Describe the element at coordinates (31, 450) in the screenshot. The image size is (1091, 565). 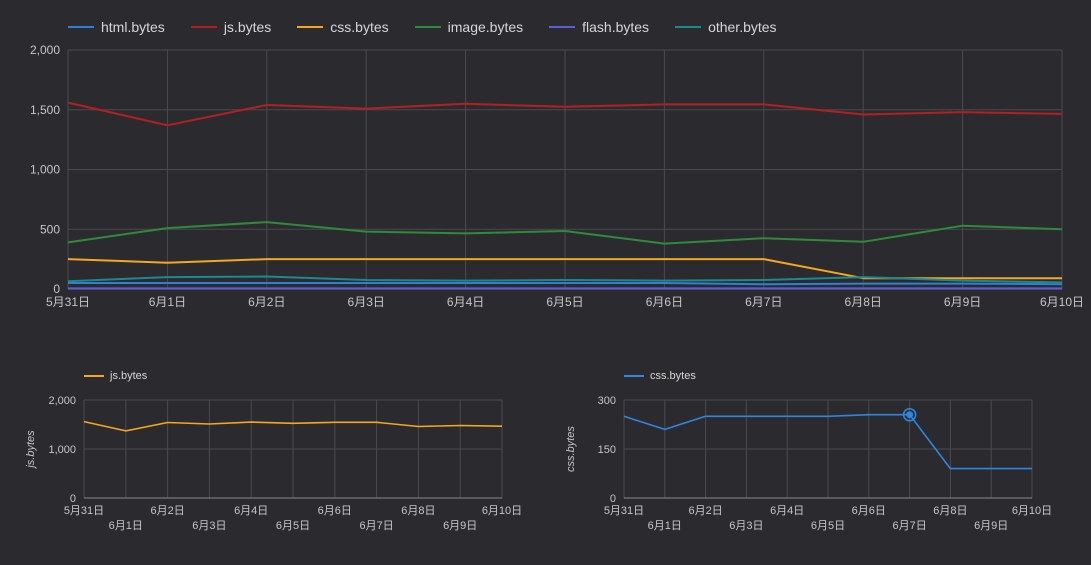
I see `y-axis-title: js.bytes` at that location.